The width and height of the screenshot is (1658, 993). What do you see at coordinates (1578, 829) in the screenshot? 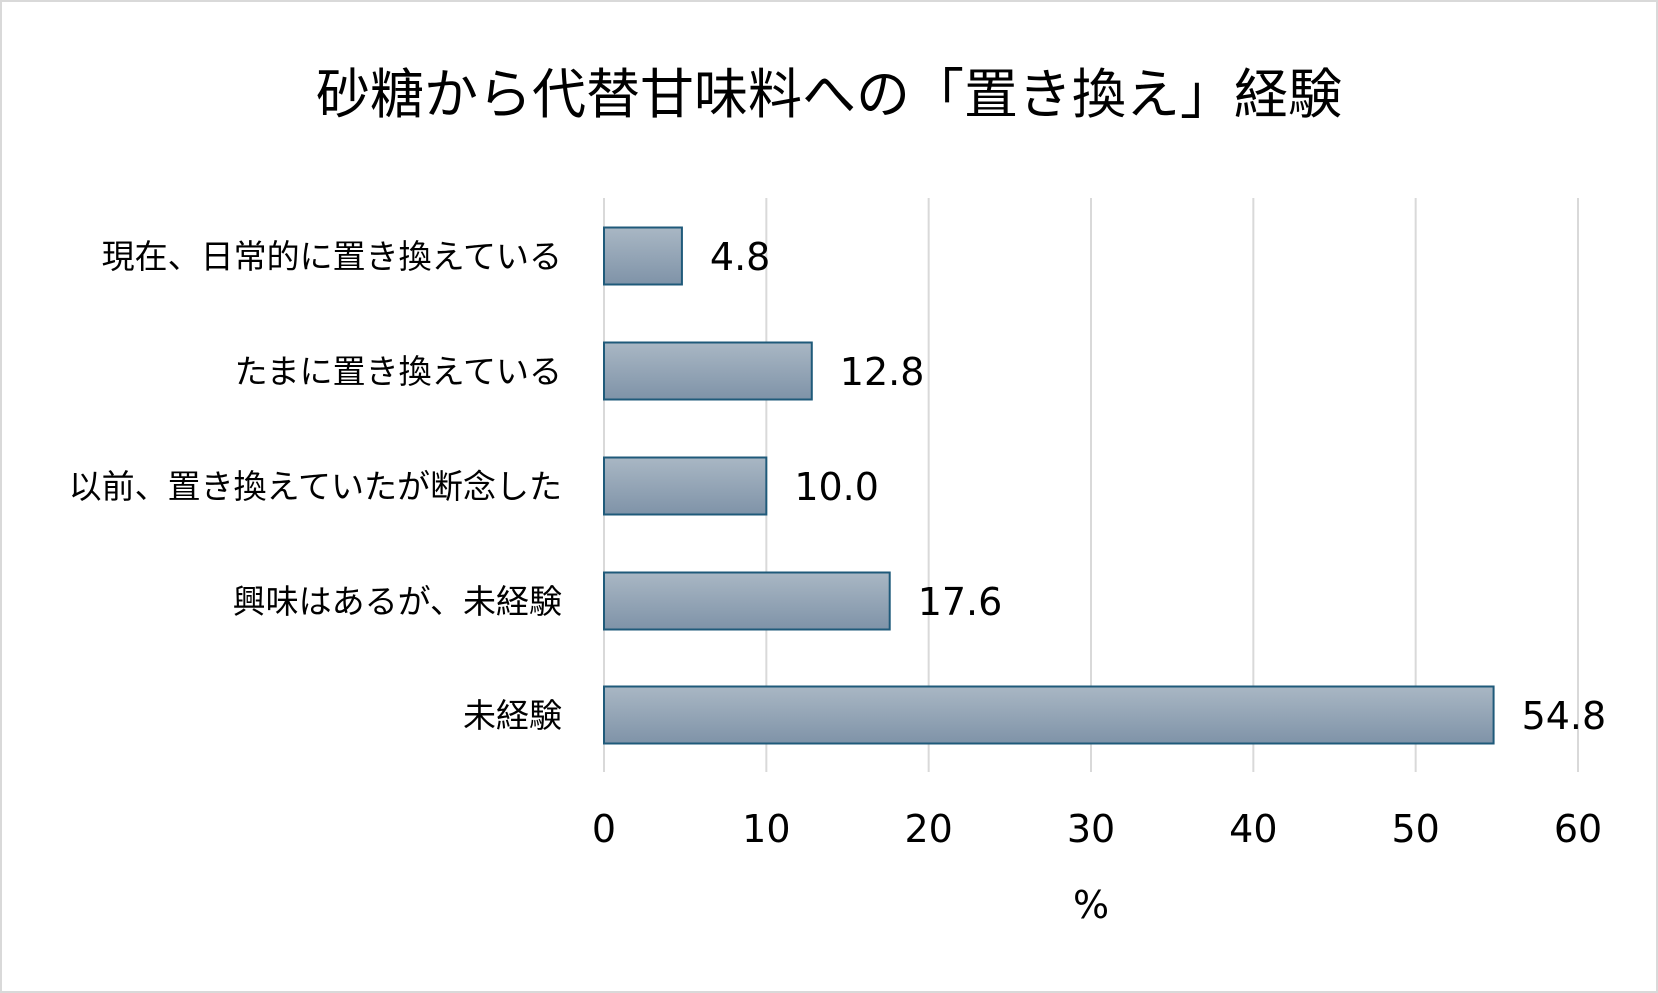
I see `x-tick-label: 60` at bounding box center [1578, 829].